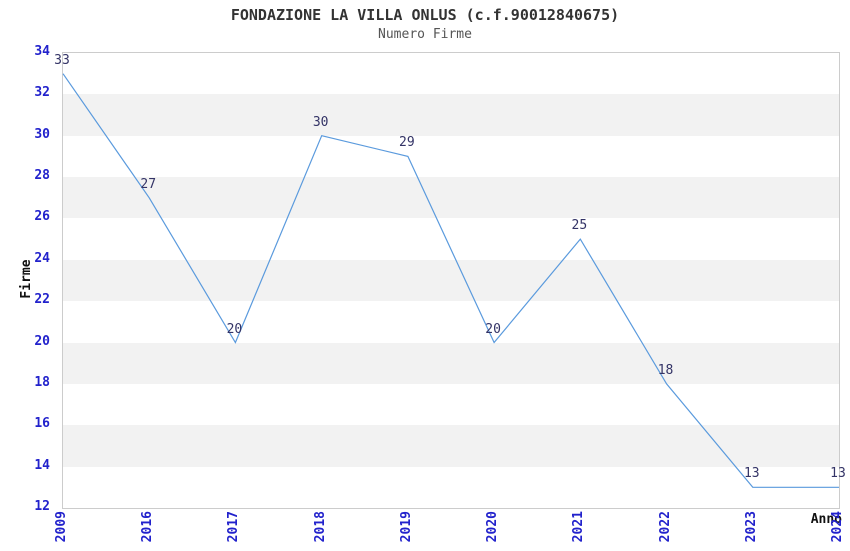 This screenshot has width=850, height=551. Describe the element at coordinates (148, 527) in the screenshot. I see `x-tick-label: 2016` at that location.